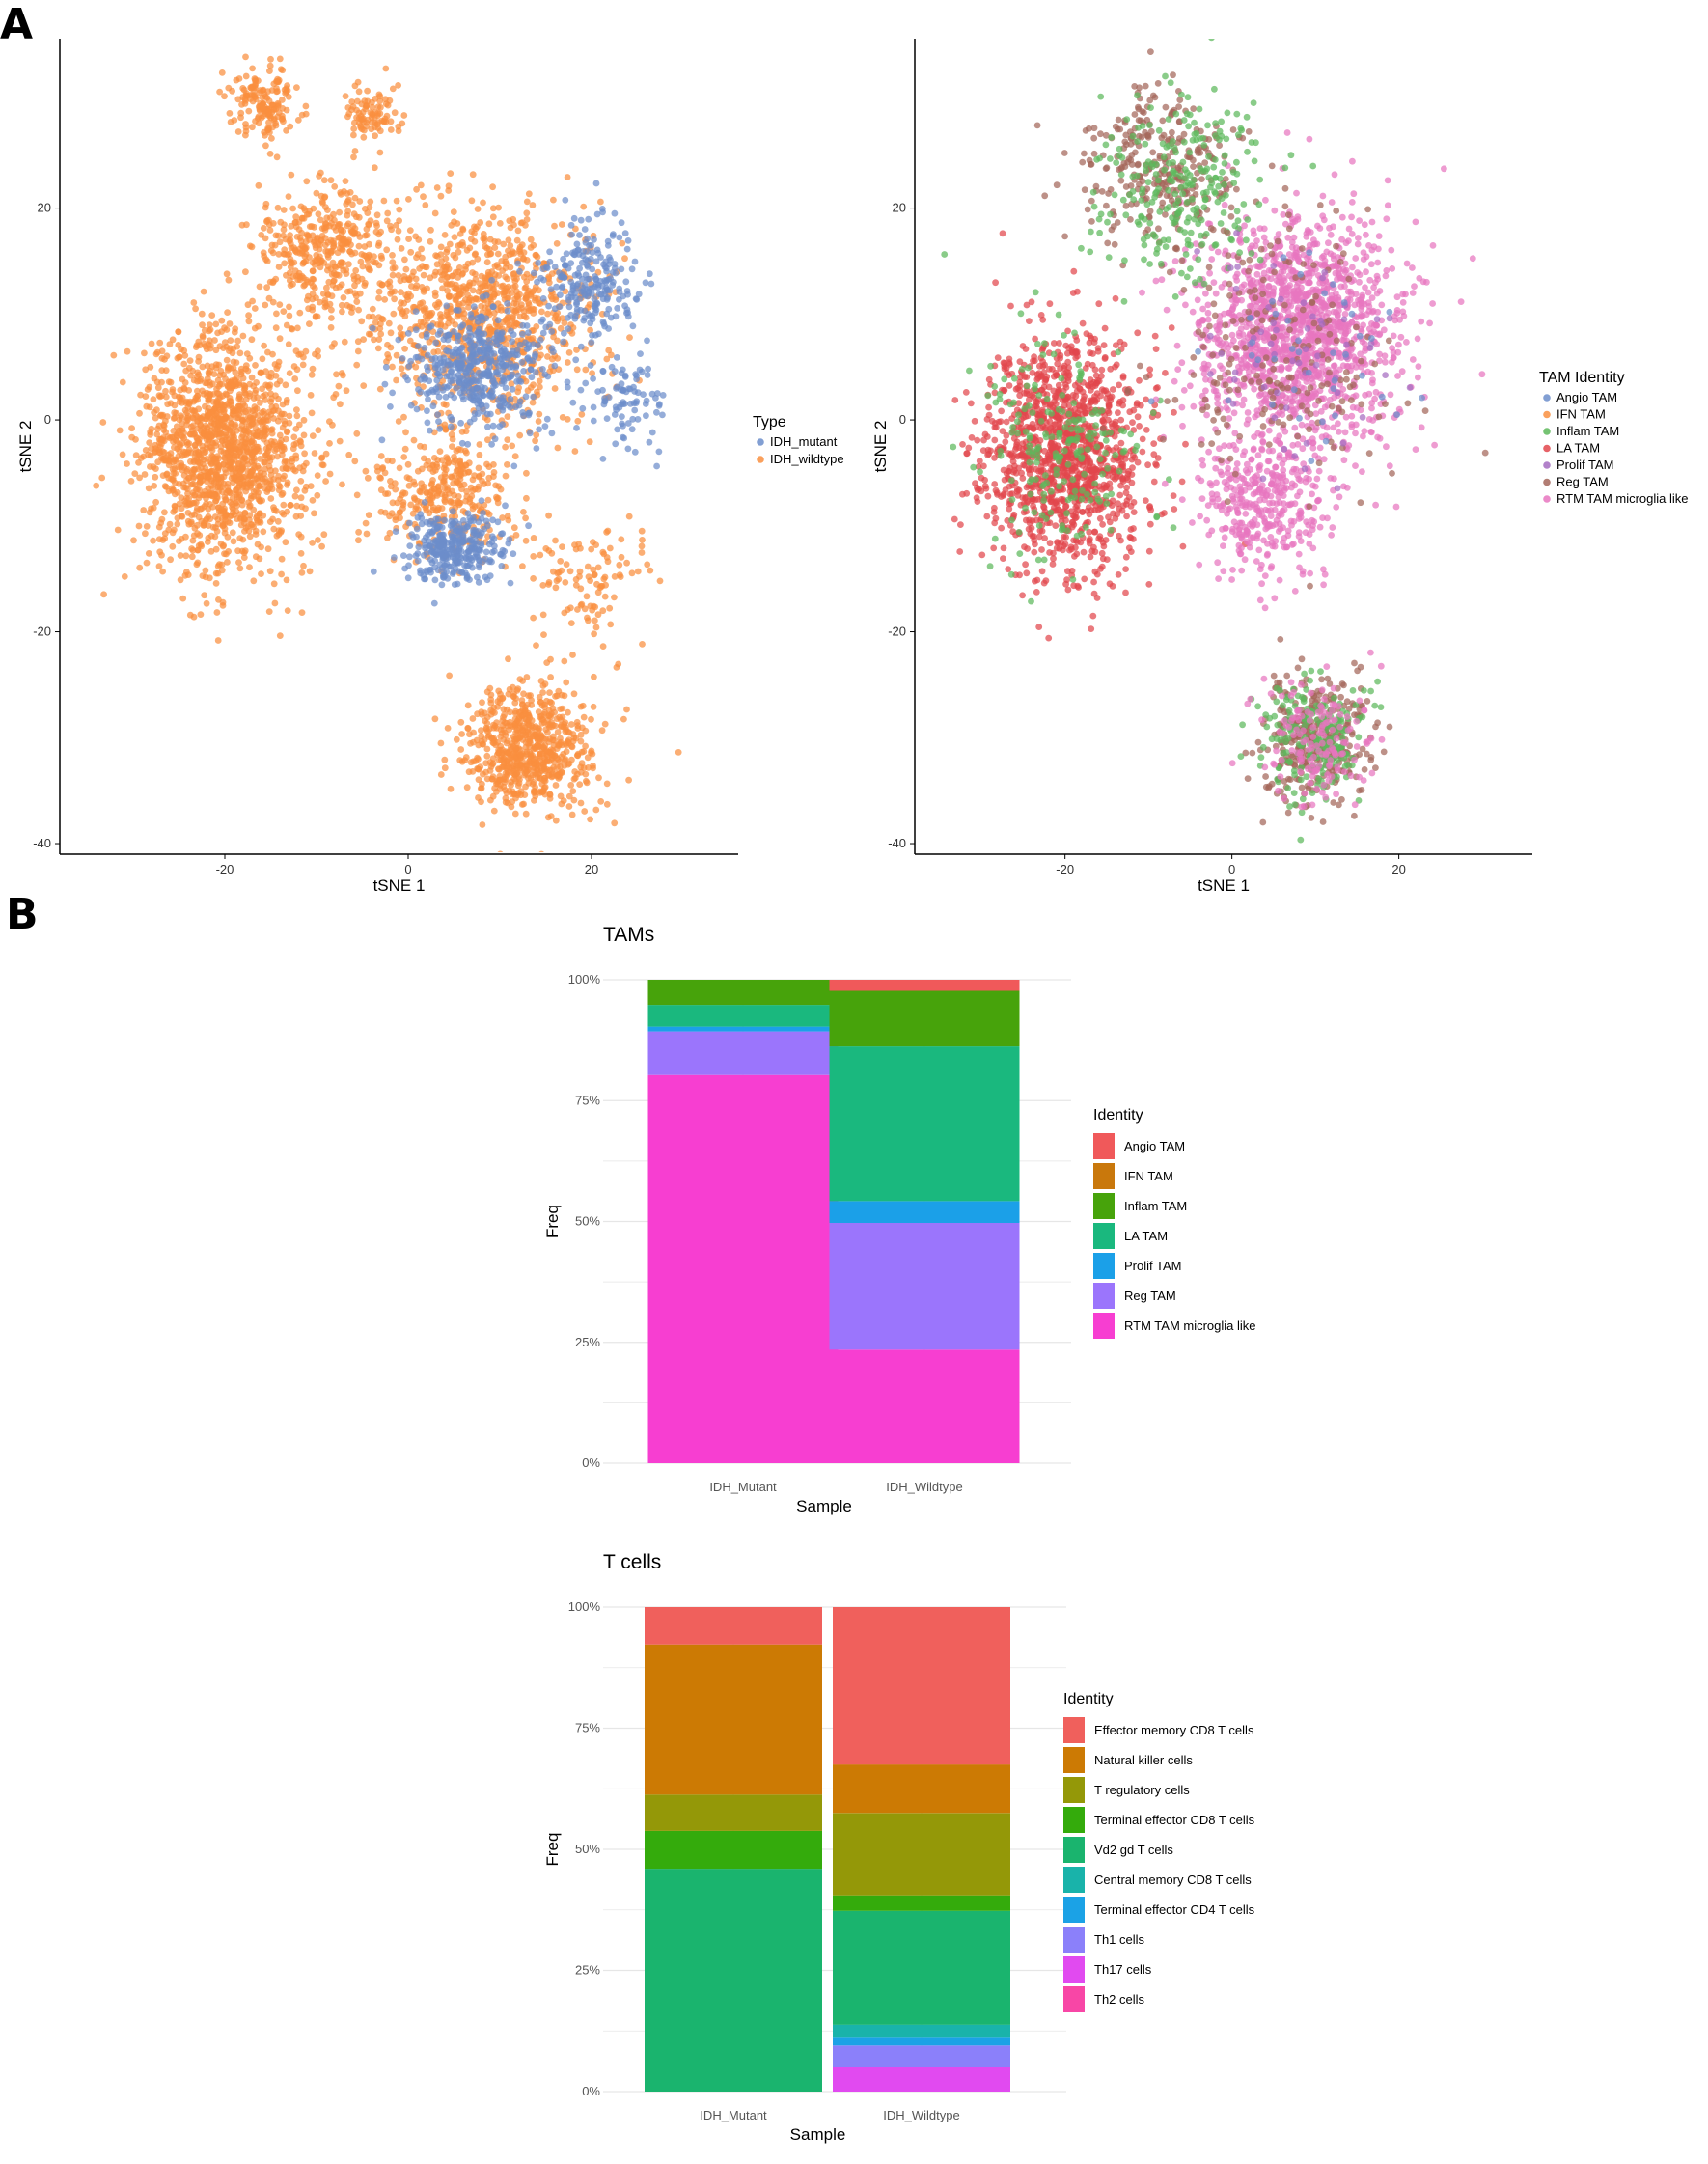  I want to click on y-tick-label: -20, so click(42, 631).